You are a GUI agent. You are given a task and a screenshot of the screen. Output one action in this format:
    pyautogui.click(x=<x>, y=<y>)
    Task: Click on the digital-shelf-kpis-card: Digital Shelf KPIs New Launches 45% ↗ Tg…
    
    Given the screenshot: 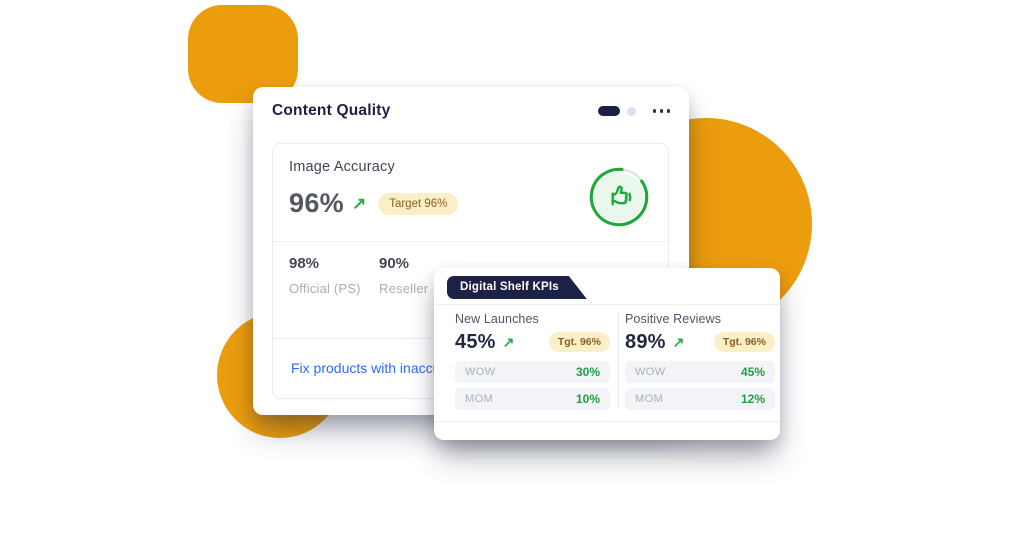 What is the action you would take?
    pyautogui.click(x=607, y=354)
    